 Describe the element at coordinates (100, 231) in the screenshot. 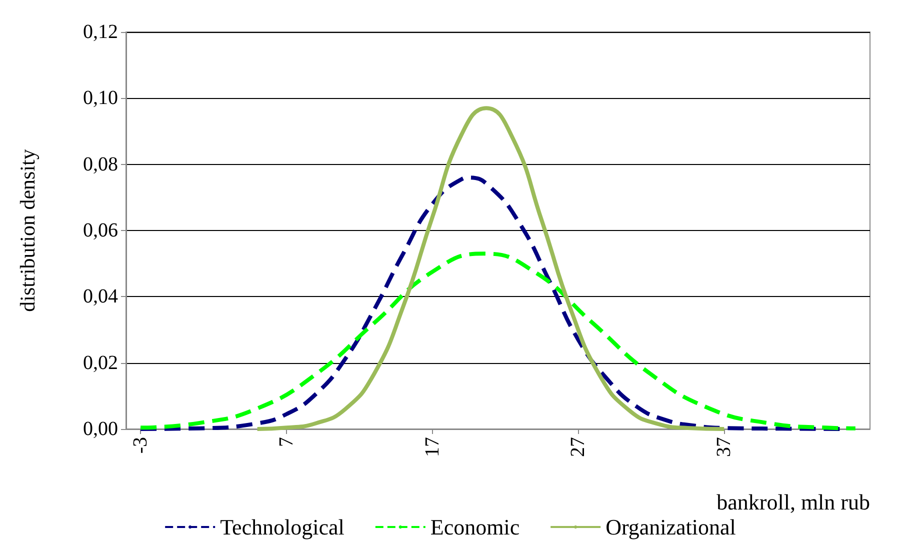

I see `y-tick-label: 0,06` at that location.